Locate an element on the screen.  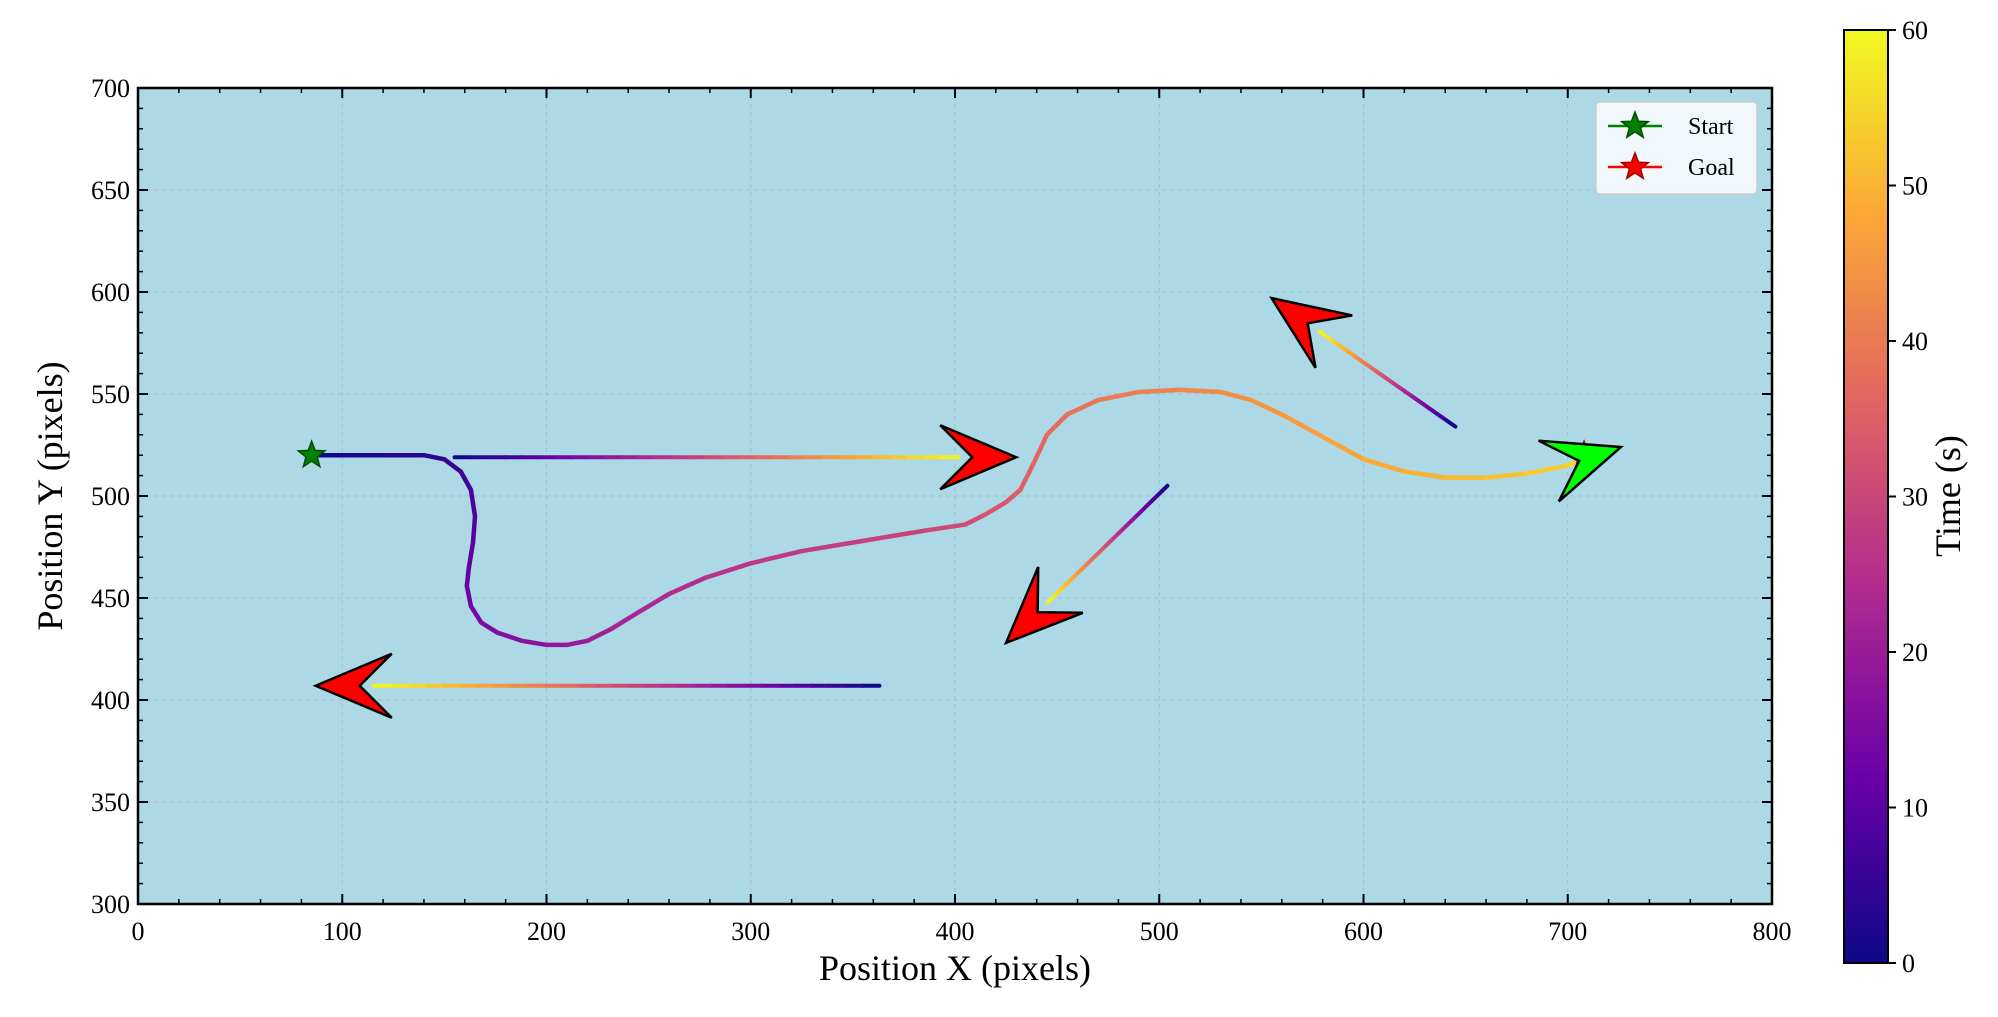
x-tick-label: 700 is located at coordinates (1567, 931).